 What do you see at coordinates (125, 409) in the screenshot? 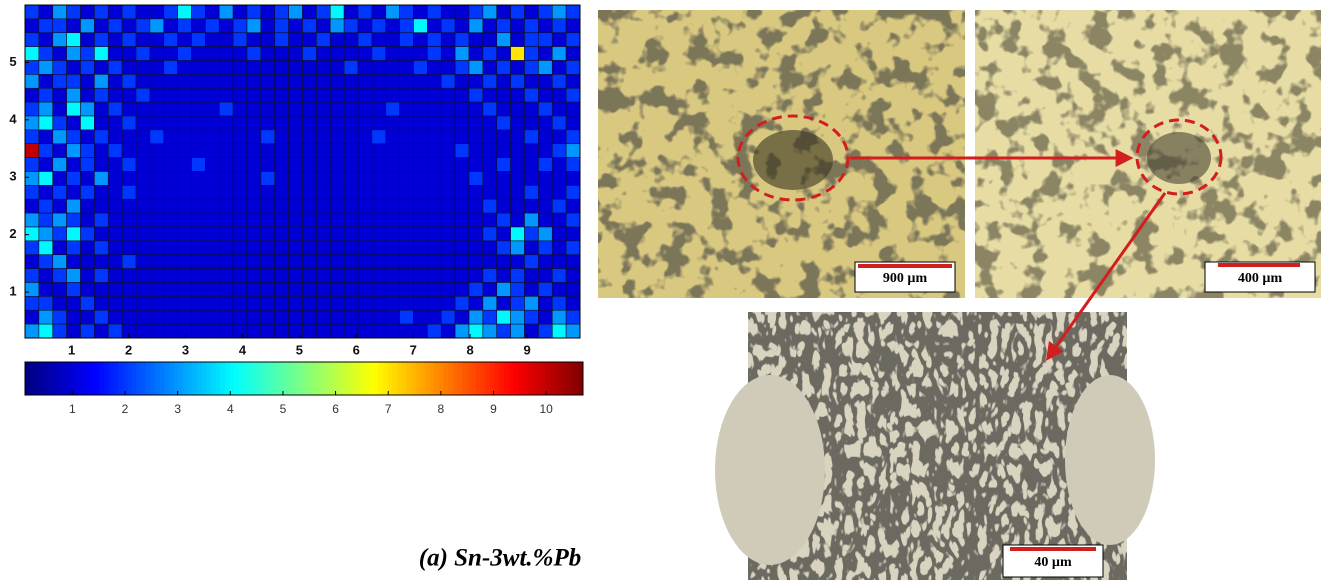
I see `colorbar-tick-label: 2` at bounding box center [125, 409].